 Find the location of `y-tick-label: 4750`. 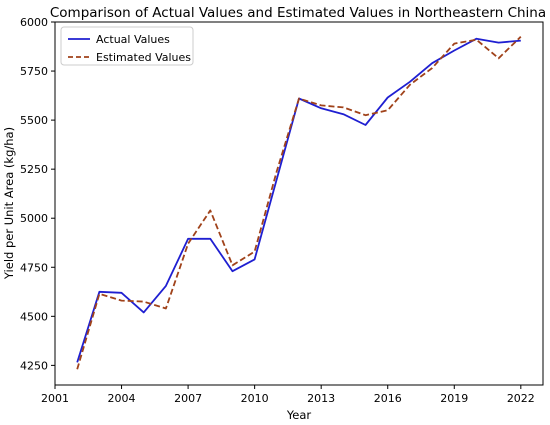

y-tick-label: 4750 is located at coordinates (34, 267).